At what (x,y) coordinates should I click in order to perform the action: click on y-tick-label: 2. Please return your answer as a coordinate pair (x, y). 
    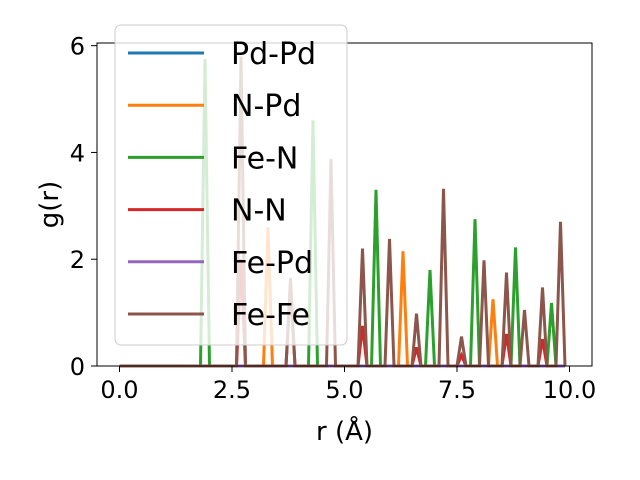
    Looking at the image, I should click on (77, 260).